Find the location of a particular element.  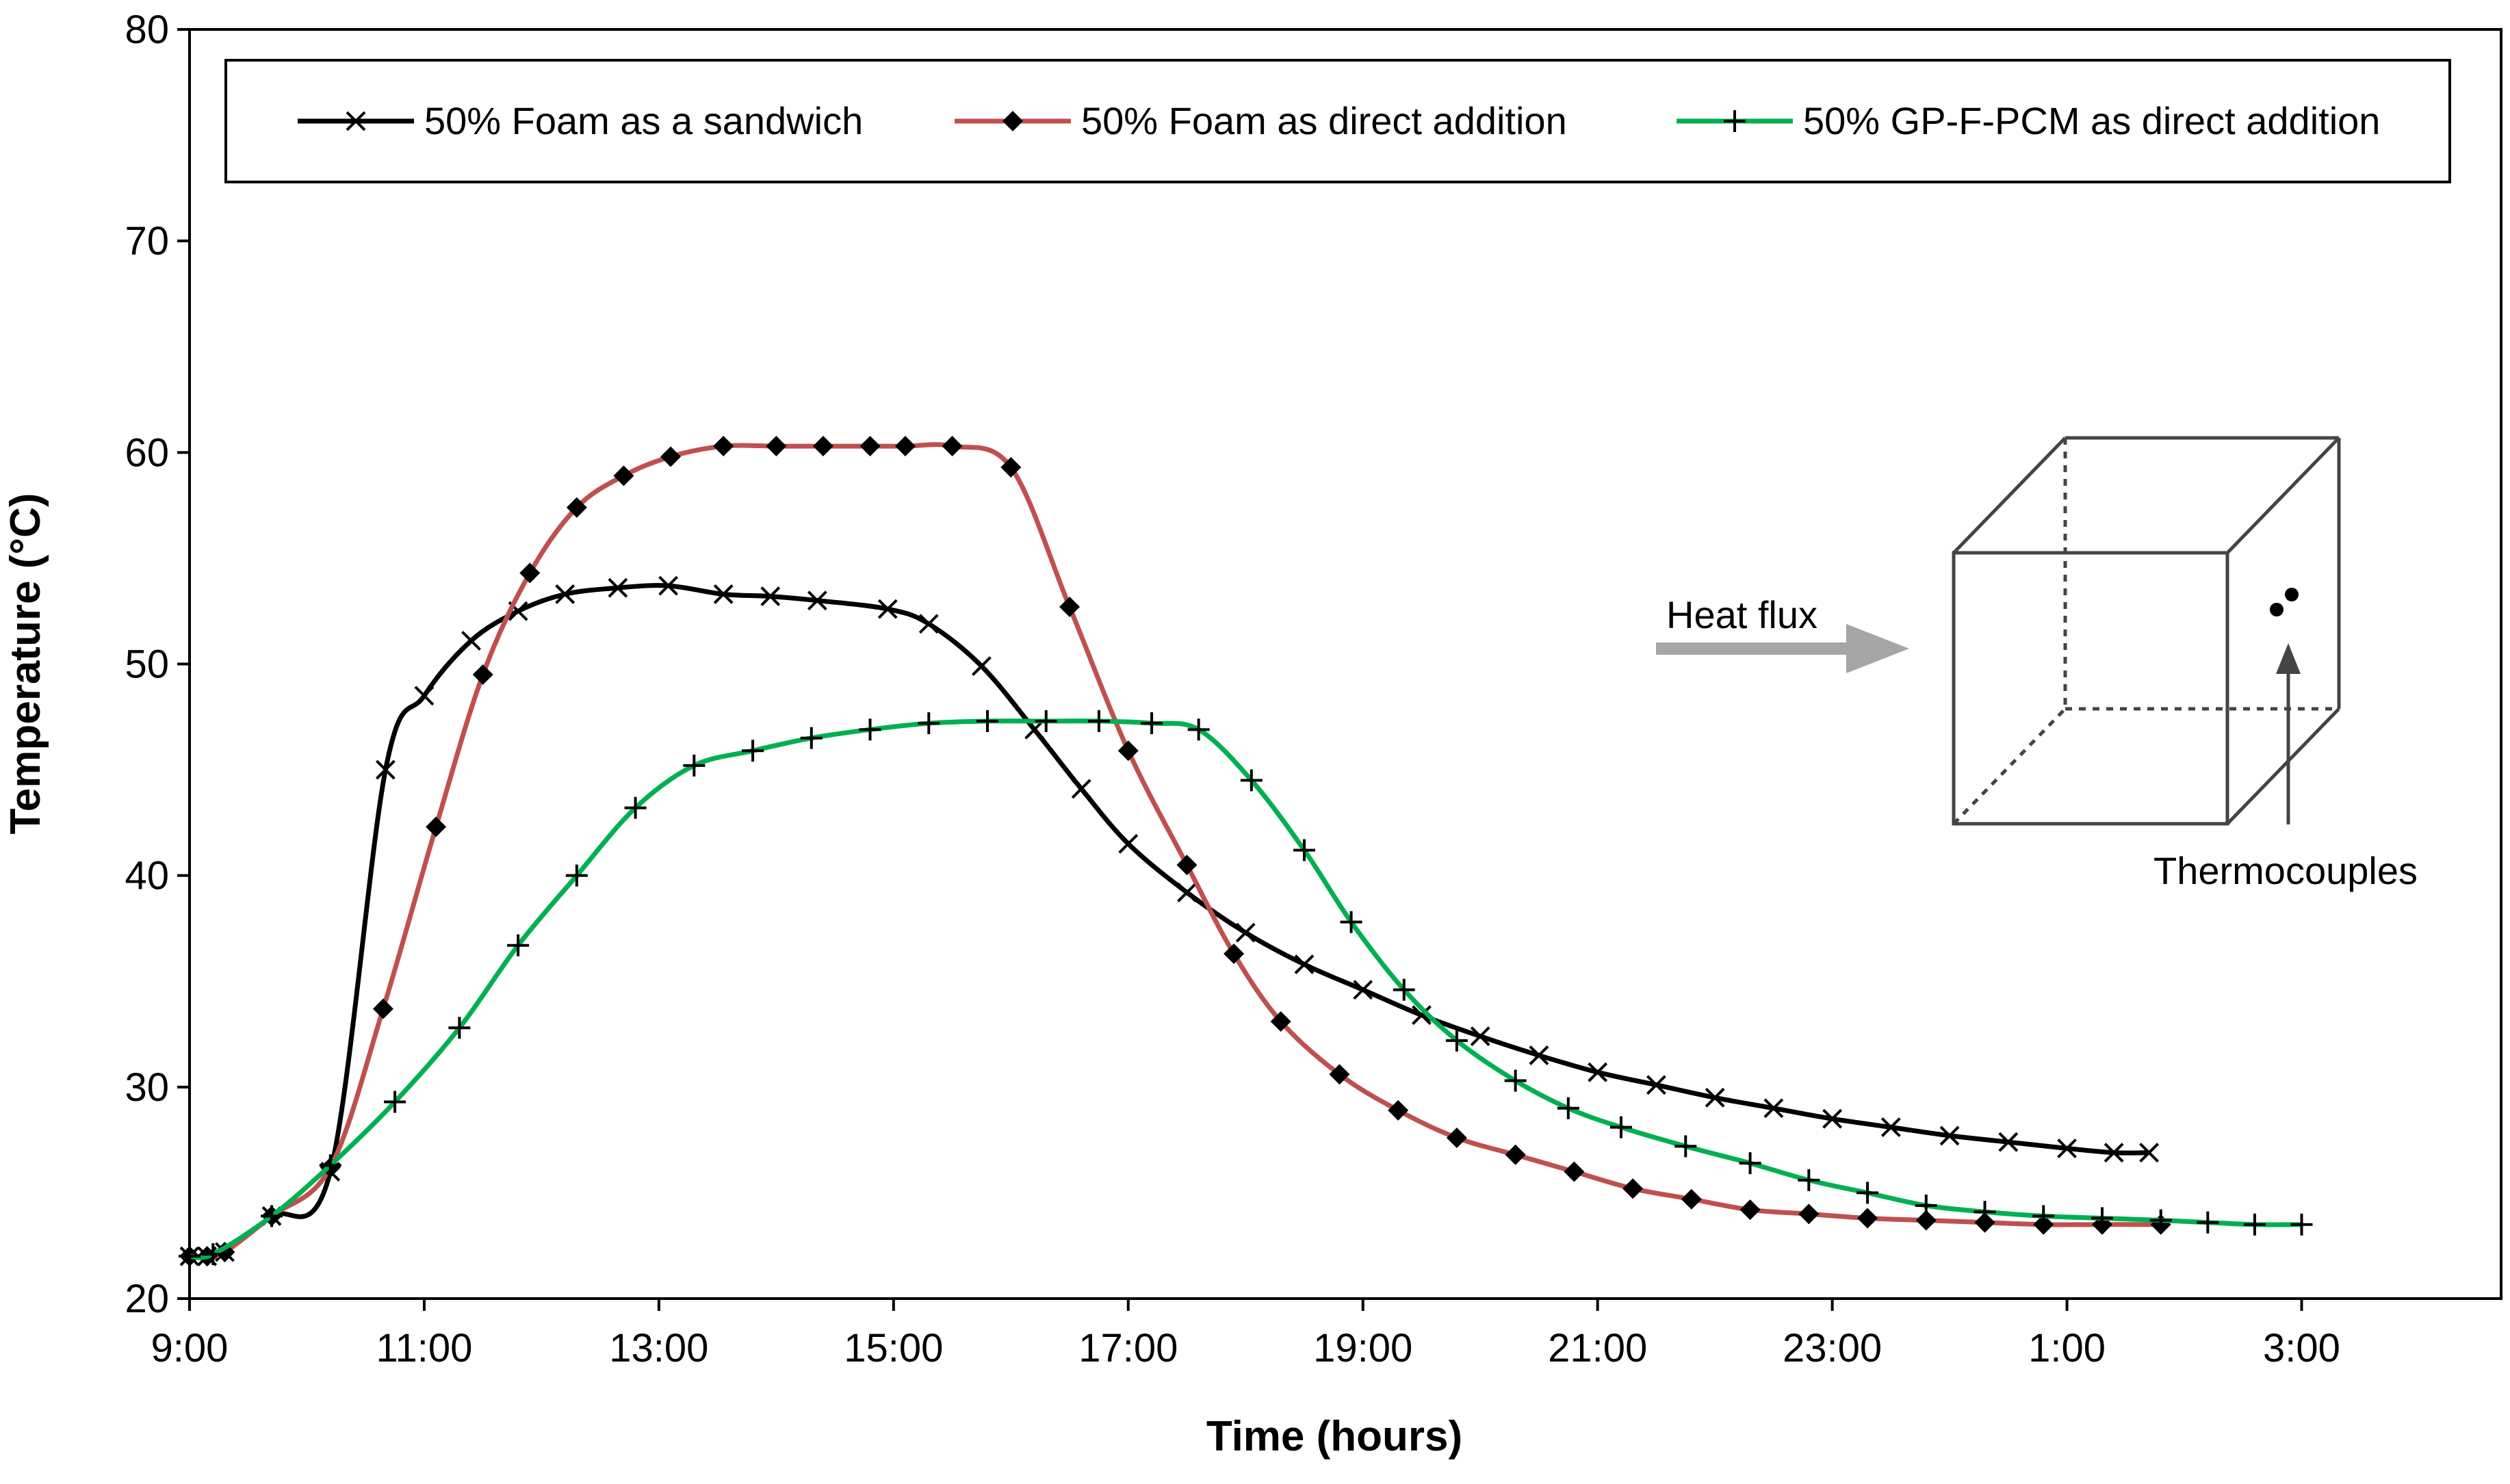

legend-item: 50% Foam as direct addition is located at coordinates (1261, 120).